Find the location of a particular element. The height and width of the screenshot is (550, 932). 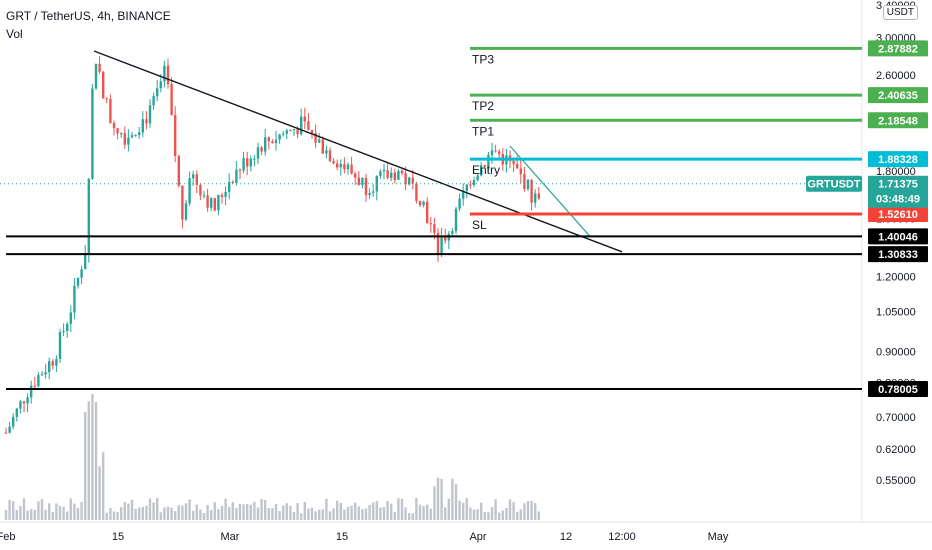

time-tick-label: Feb is located at coordinates (7, 537).